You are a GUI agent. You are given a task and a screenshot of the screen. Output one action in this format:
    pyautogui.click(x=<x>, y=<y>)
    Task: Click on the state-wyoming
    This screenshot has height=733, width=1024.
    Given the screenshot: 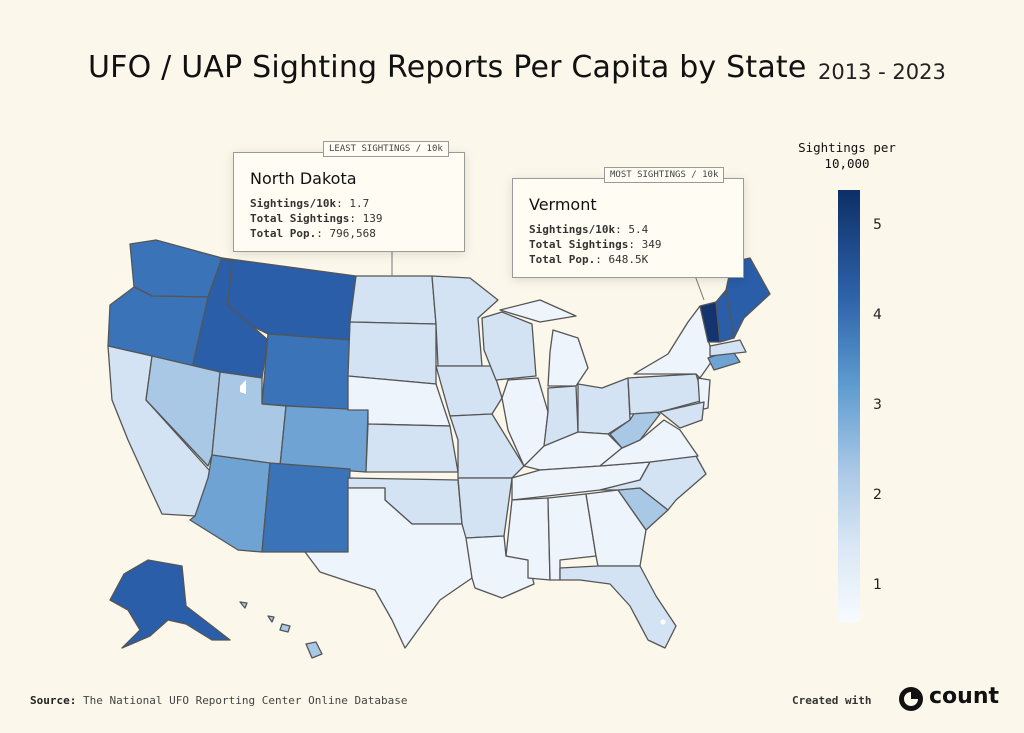 What is the action you would take?
    pyautogui.click(x=306, y=372)
    